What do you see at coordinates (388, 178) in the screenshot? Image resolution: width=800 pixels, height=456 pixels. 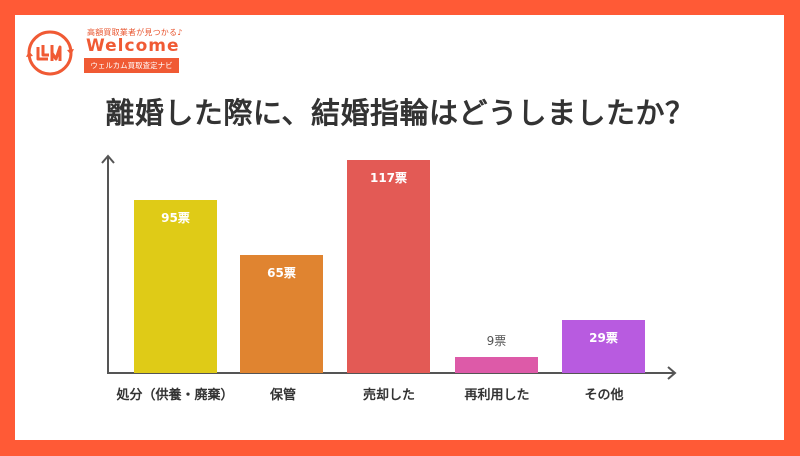 I see `bar-value-label: 117票` at bounding box center [388, 178].